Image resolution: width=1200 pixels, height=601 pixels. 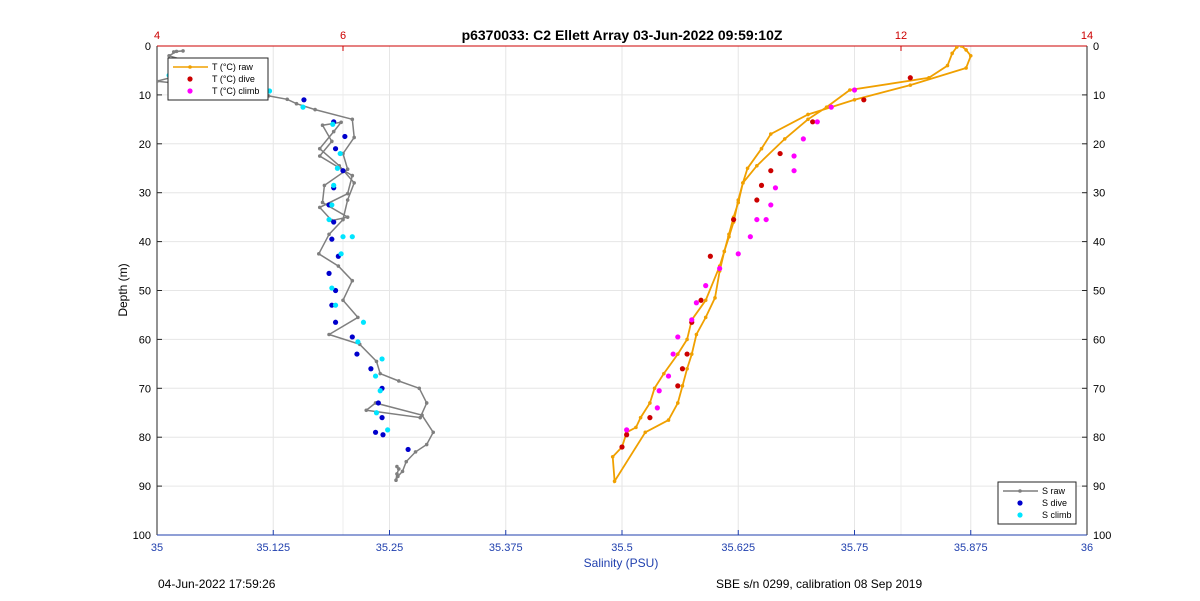 I want to click on y-axis-label: Depth (m), so click(x=123, y=289).